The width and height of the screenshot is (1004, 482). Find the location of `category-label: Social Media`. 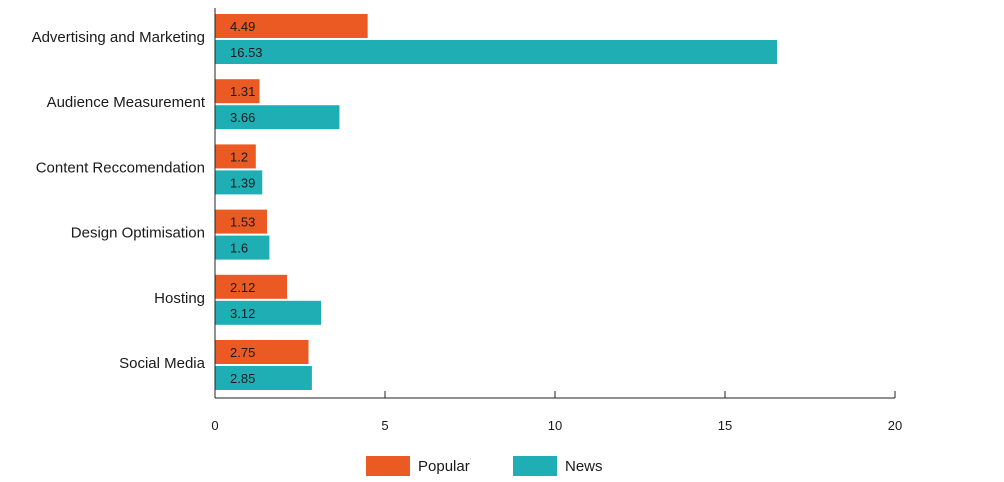

category-label: Social Media is located at coordinates (162, 363).